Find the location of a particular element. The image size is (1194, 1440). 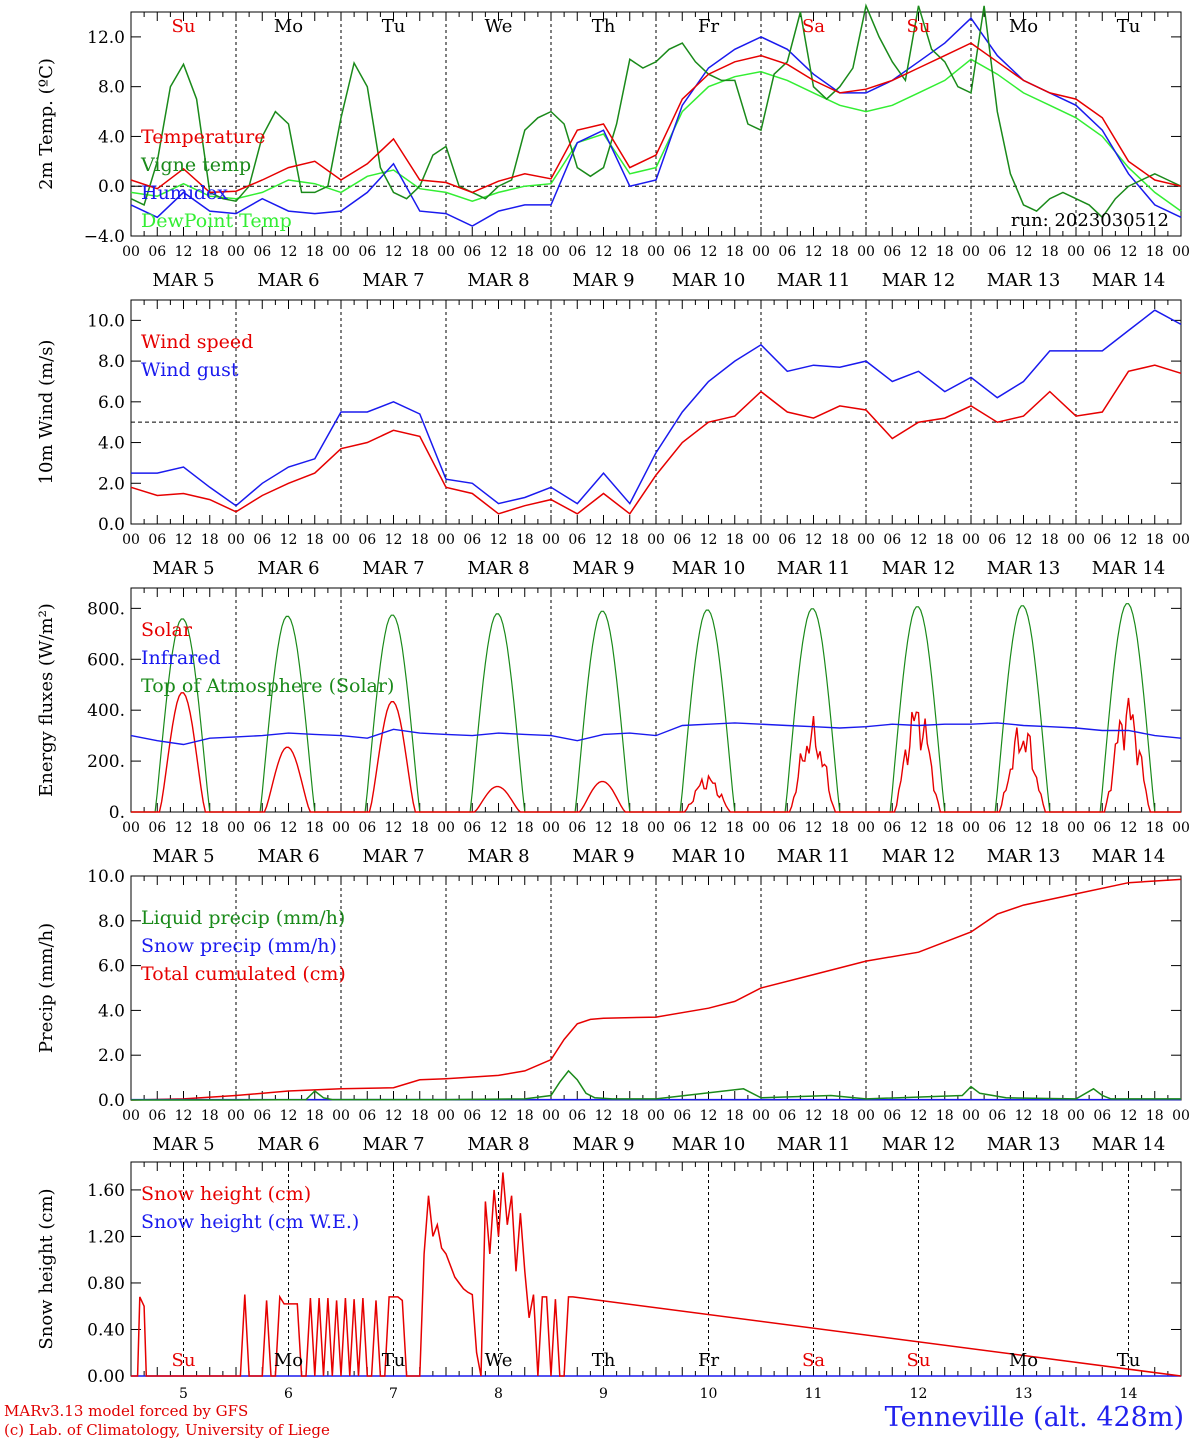

y-axis-label: 10m Wind (m/s) is located at coordinates (46, 412).